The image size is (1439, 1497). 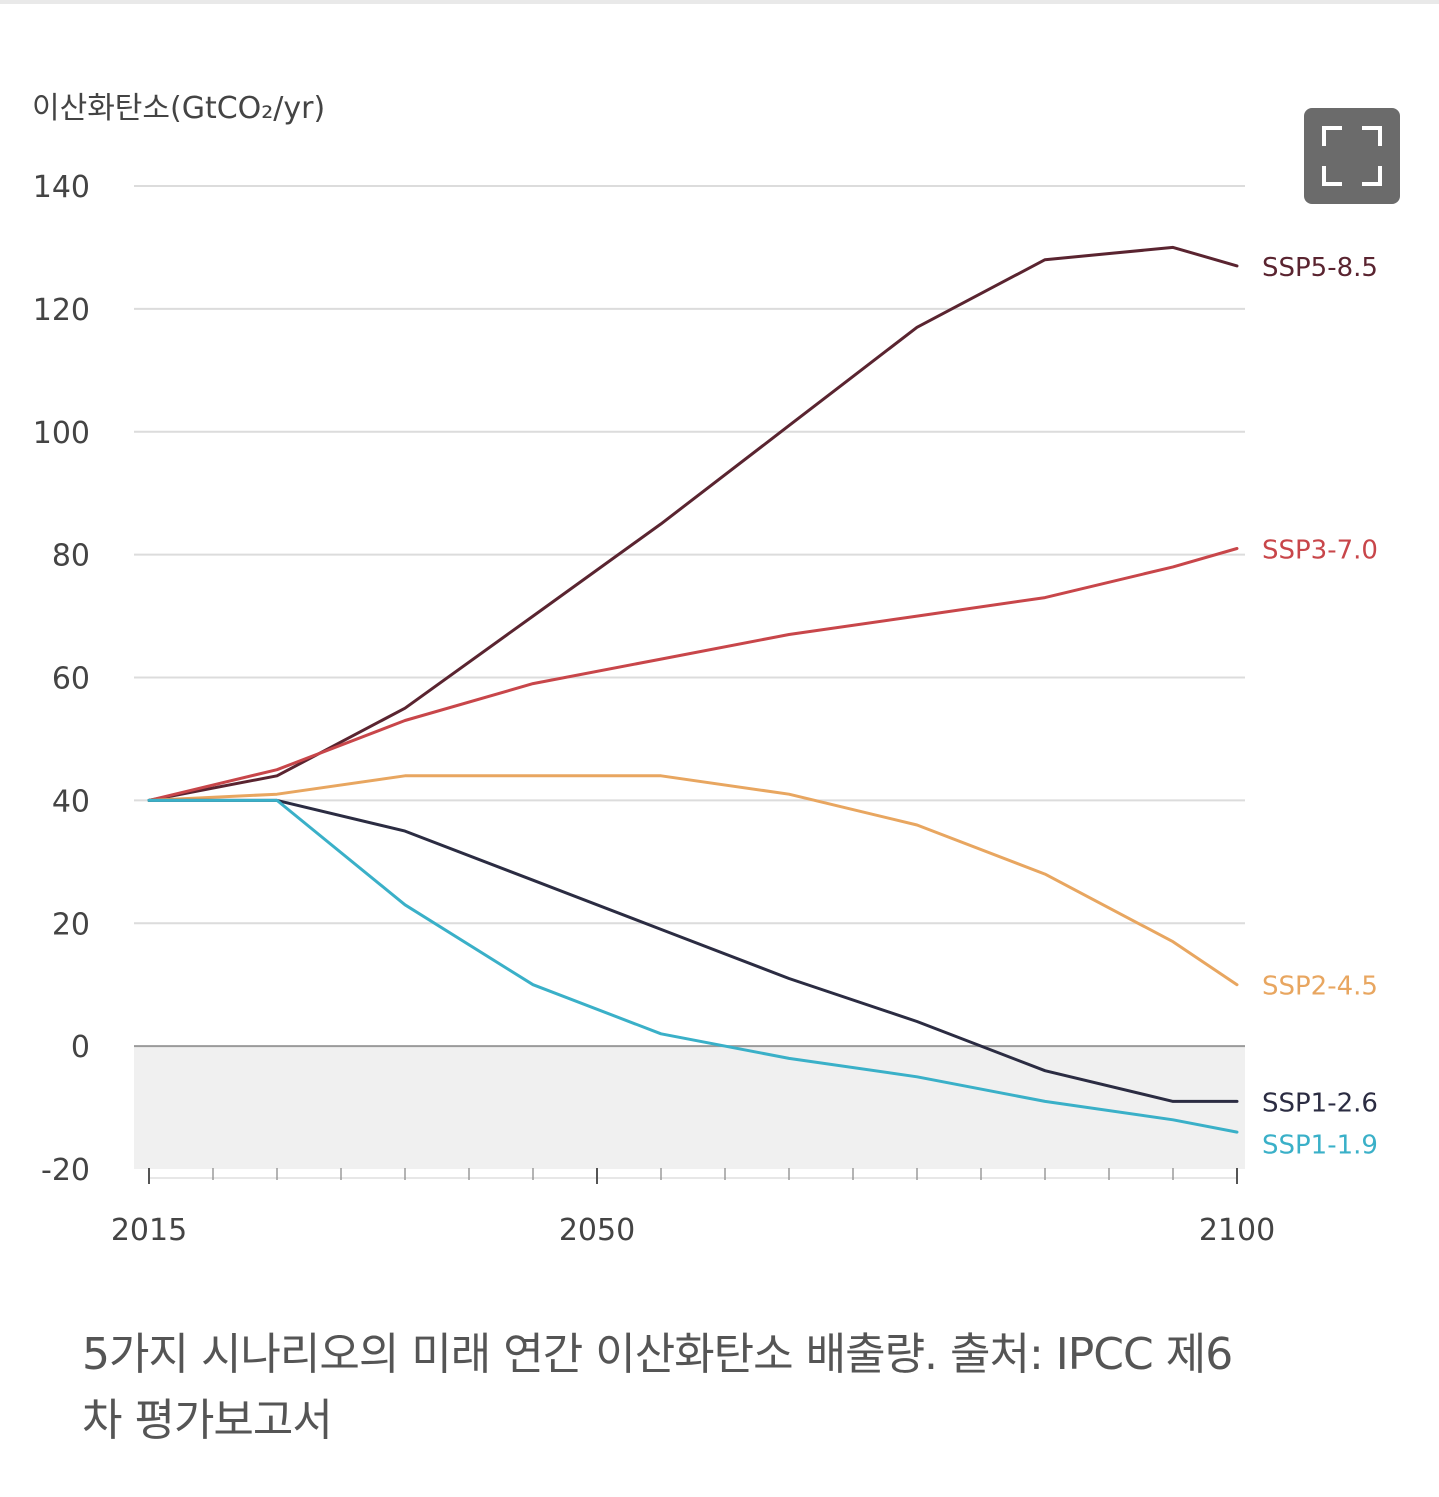 What do you see at coordinates (1320, 550) in the screenshot?
I see `series-label: SSP3-7.0` at bounding box center [1320, 550].